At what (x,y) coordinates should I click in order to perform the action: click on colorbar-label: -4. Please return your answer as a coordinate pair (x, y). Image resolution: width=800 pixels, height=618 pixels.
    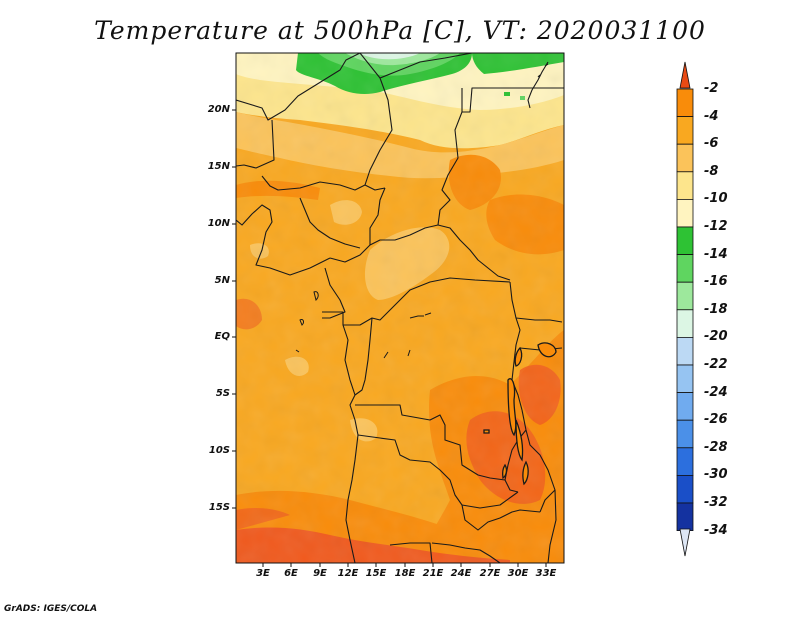
    Looking at the image, I should click on (711, 116).